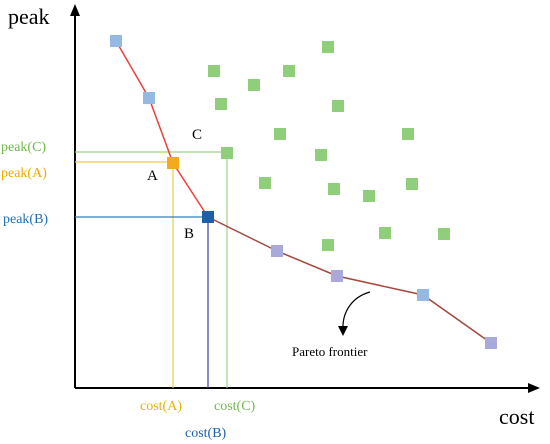  Describe the element at coordinates (534, 388) in the screenshot. I see `x-axis-arrowhead` at that location.